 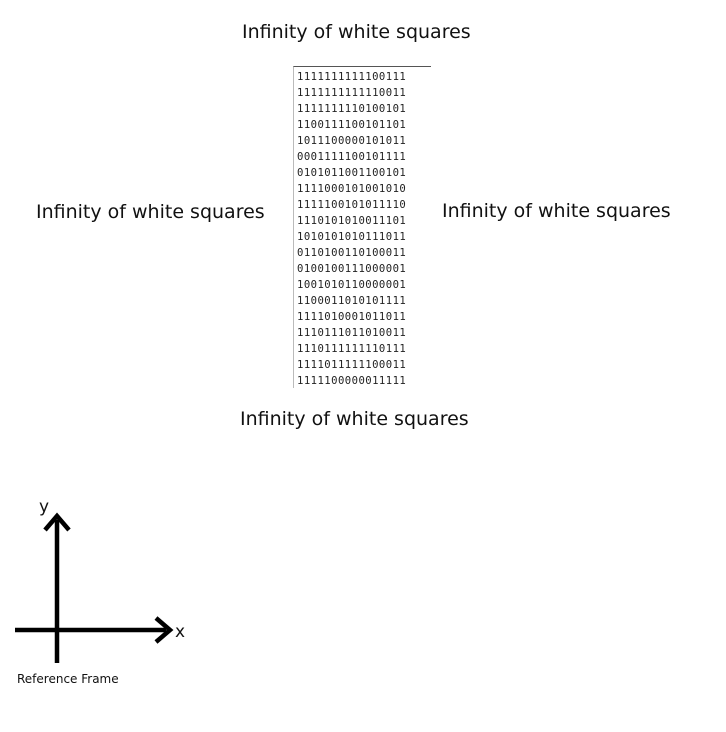 I want to click on grid-row: 1111100101011110, so click(x=352, y=205).